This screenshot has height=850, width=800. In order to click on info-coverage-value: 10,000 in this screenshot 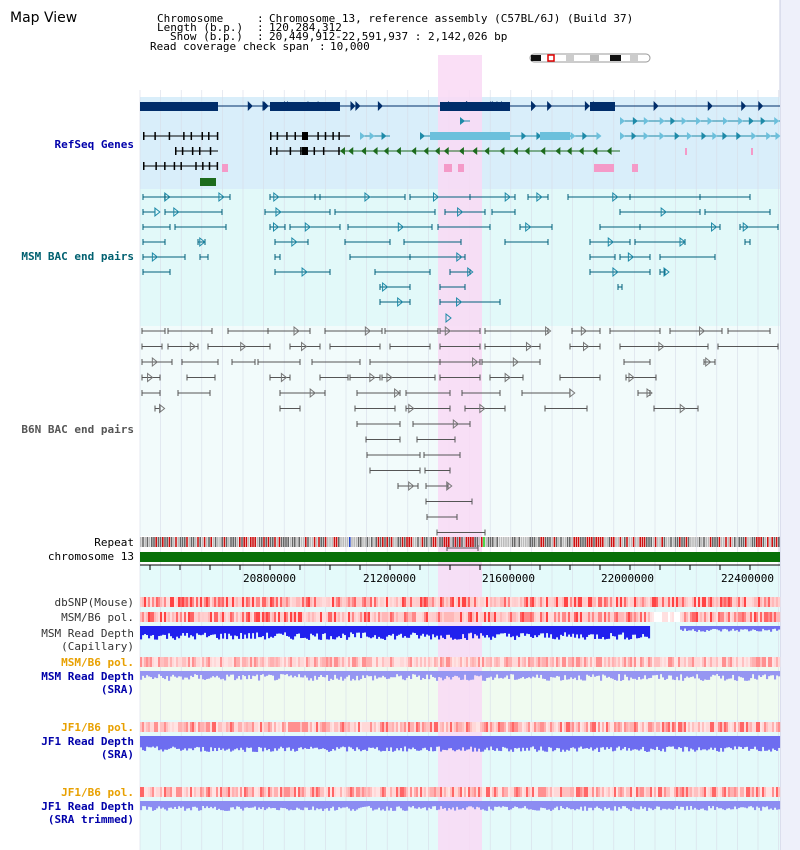, I will do `click(350, 46)`.